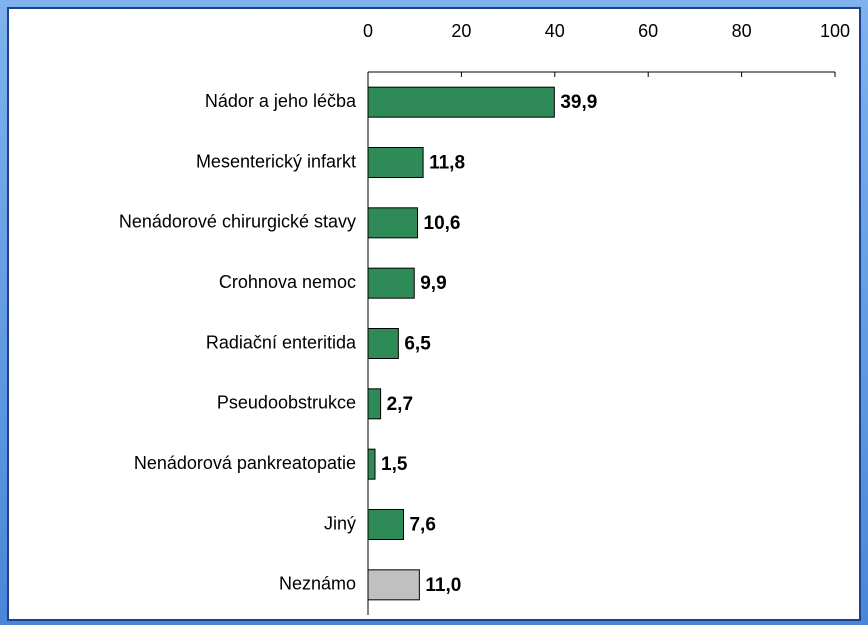 The width and height of the screenshot is (868, 625). I want to click on value-label: 11,8, so click(447, 163).